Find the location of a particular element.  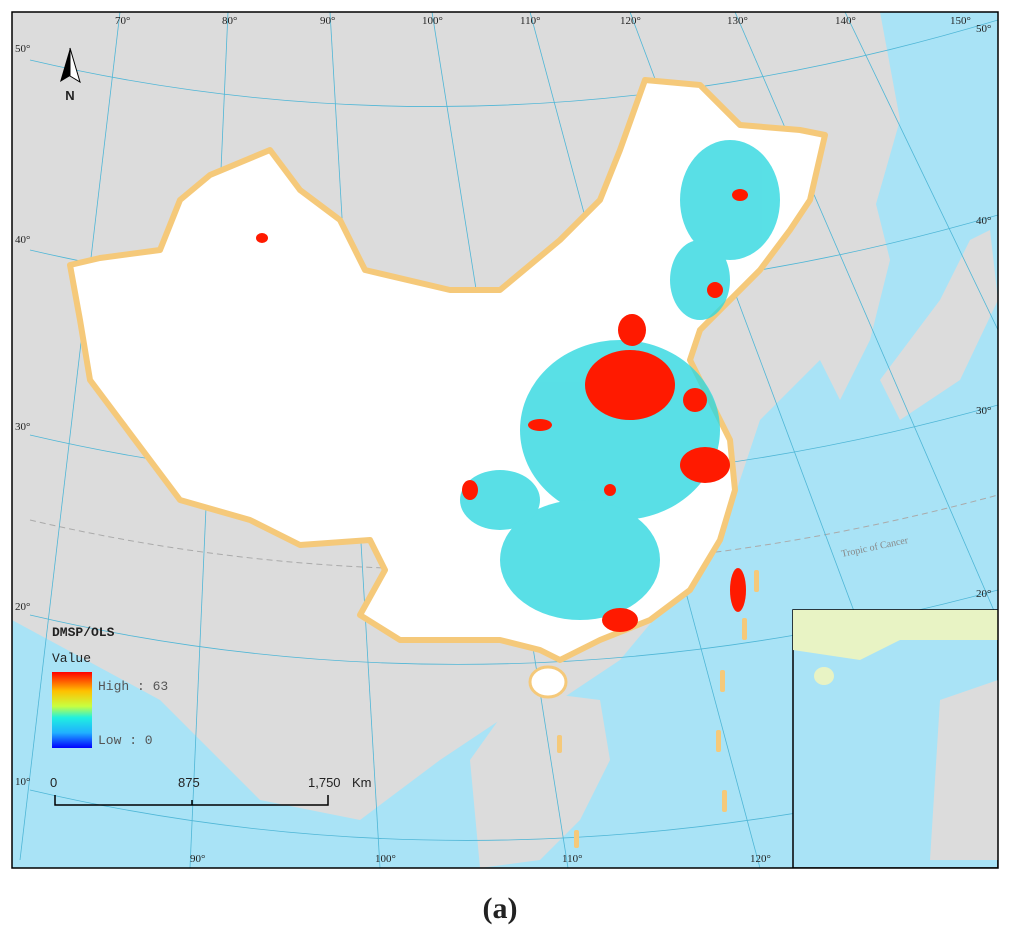

north-label: N is located at coordinates (69, 95).